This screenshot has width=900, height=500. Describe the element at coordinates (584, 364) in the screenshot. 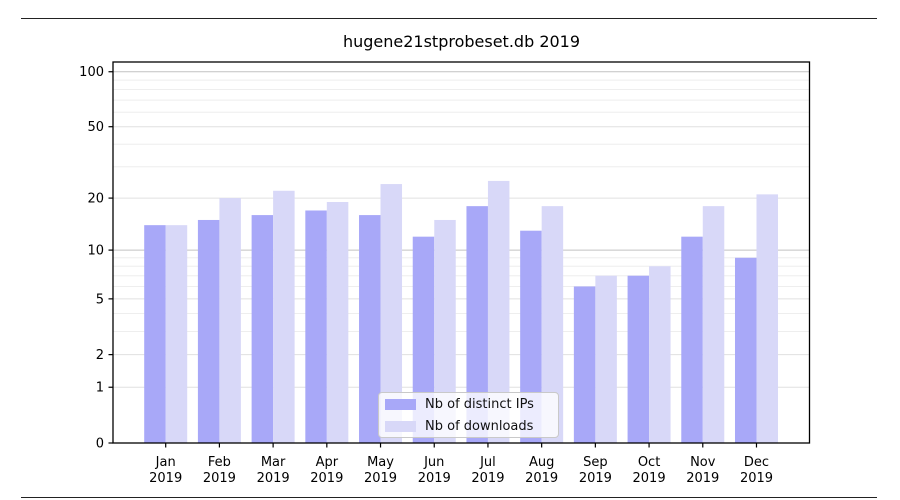

I see `bar-distinct-ips-sep` at that location.